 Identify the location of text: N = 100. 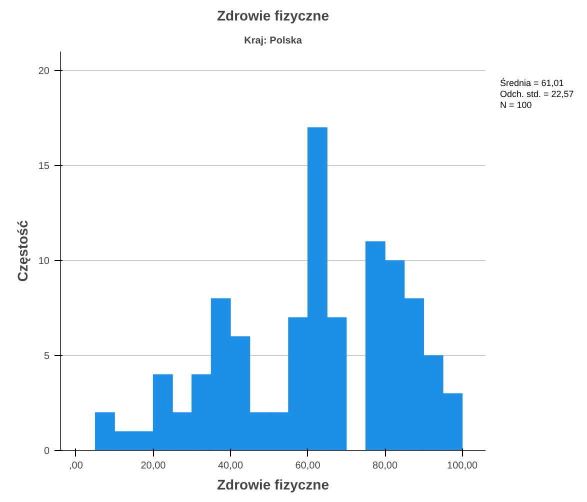
(516, 105).